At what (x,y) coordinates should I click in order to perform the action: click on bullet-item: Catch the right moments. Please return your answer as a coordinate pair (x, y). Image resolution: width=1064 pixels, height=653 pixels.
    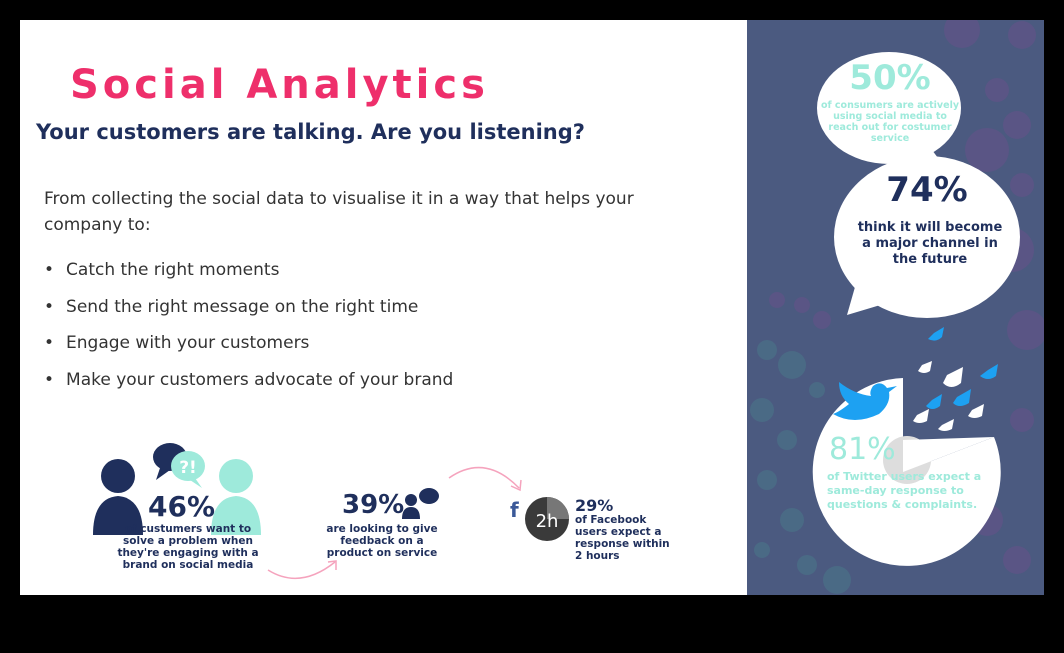
    Looking at the image, I should click on (248, 278).